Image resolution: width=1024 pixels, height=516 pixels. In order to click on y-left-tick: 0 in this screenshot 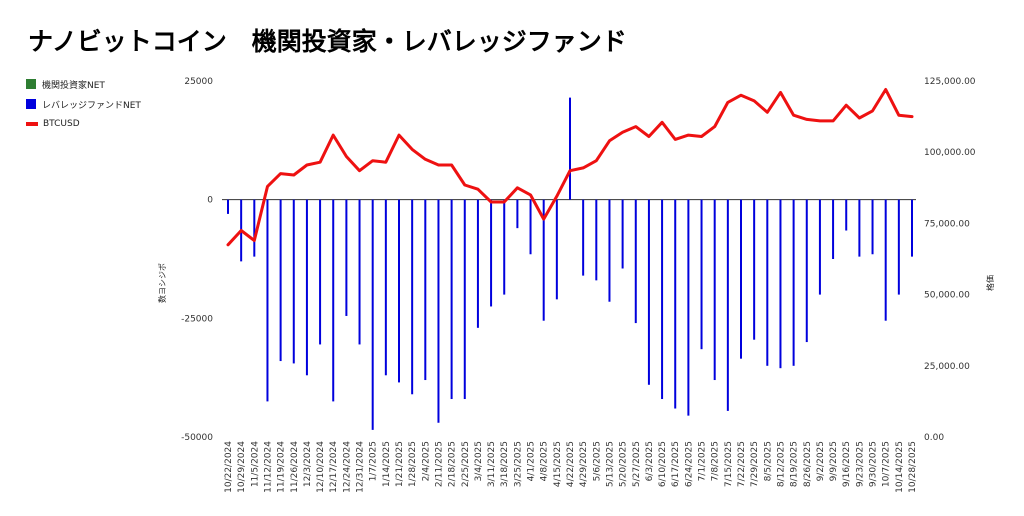, I will do `click(210, 201)`.